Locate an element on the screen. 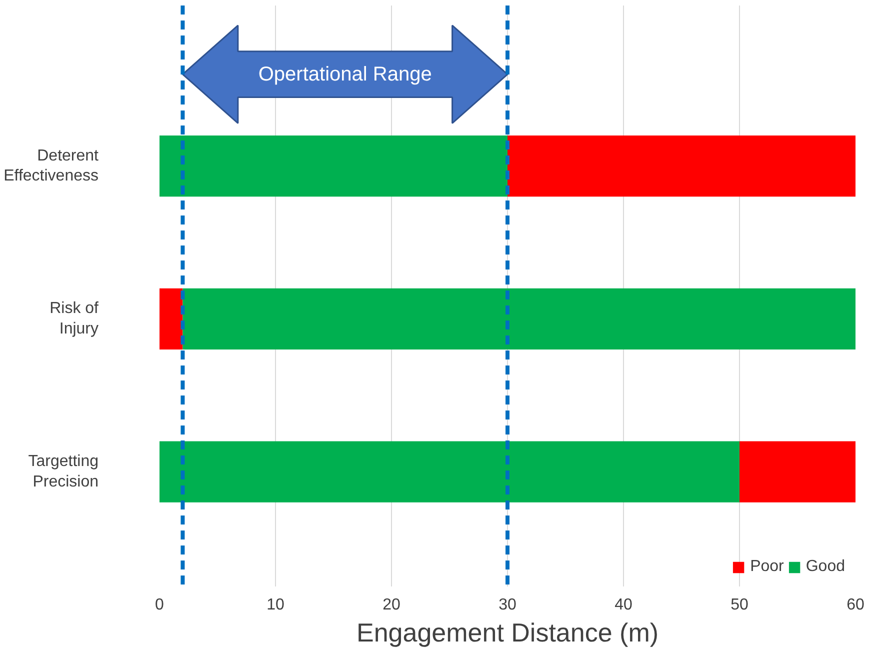 Image resolution: width=891 pixels, height=660 pixels. x-axis-title: Engagement Distance (m) is located at coordinates (507, 633).